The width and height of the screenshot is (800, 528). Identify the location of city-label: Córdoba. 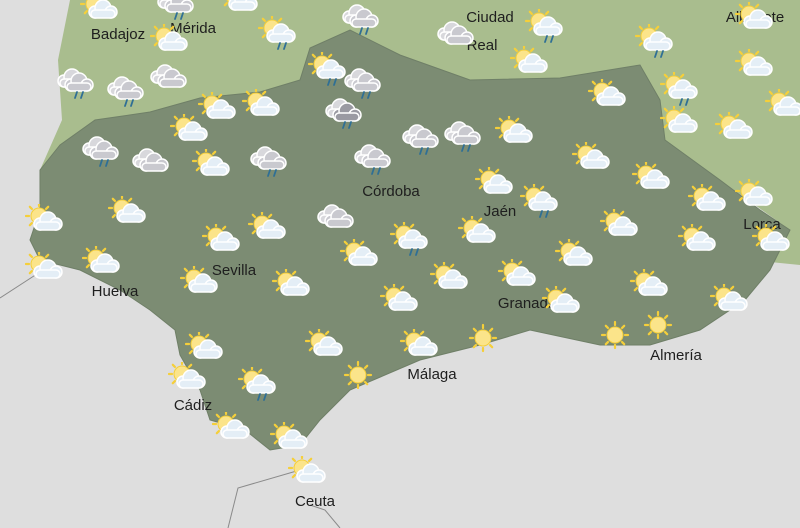
(391, 191).